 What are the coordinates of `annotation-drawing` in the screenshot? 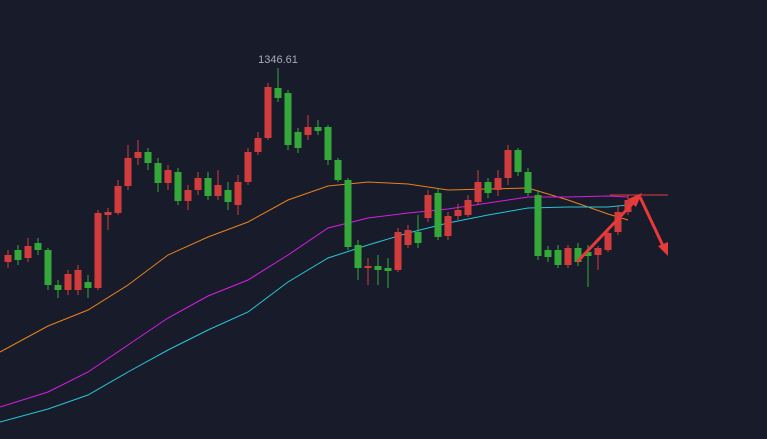 It's located at (621, 228).